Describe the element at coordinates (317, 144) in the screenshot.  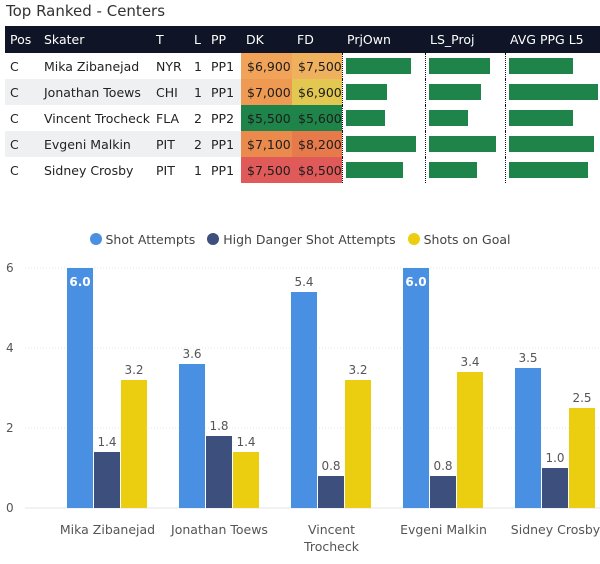
I see `cell-fd-salary: $8,200` at that location.